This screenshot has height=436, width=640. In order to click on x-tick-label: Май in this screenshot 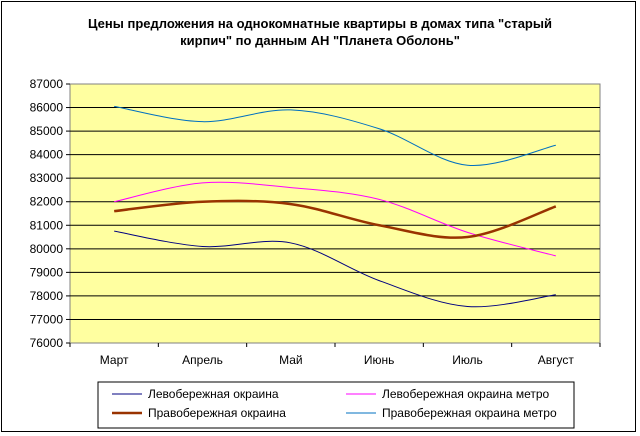, I will do `click(291, 360)`.